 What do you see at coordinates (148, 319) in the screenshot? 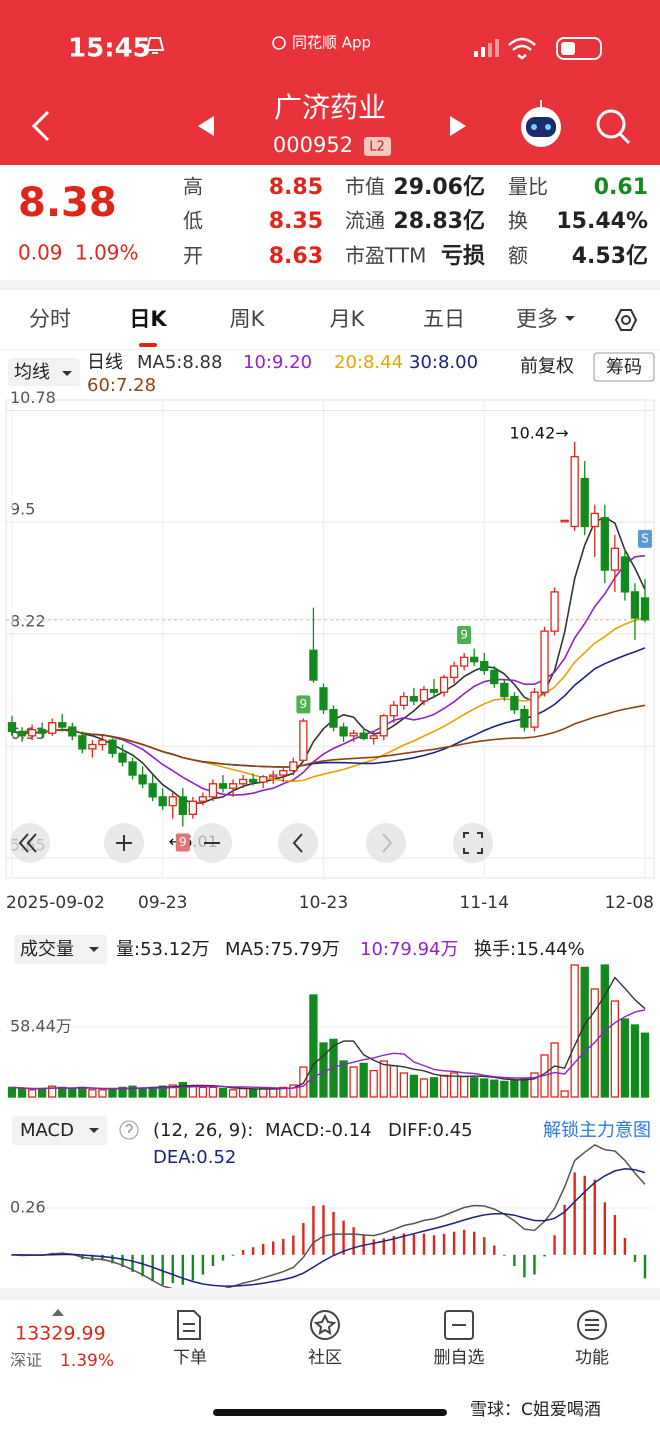
I see `period-tab: 日K` at bounding box center [148, 319].